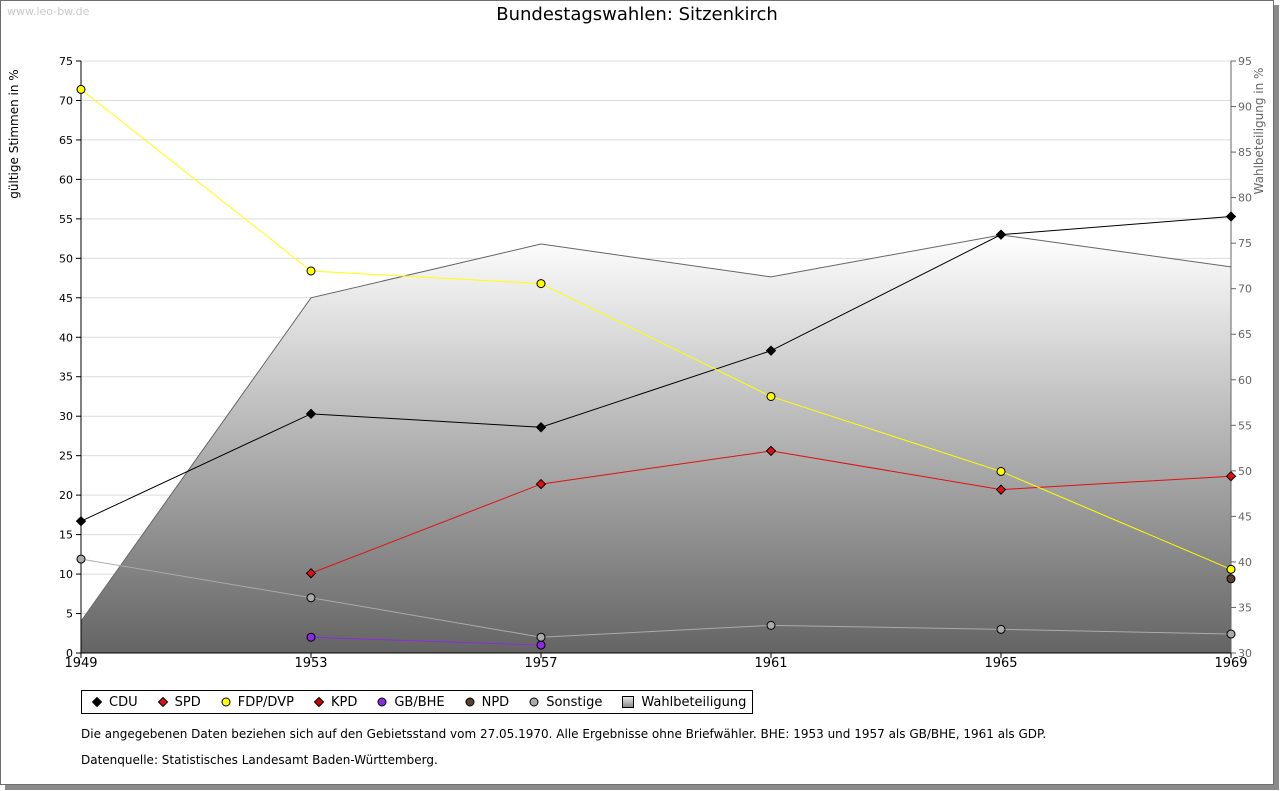  Describe the element at coordinates (1245, 61) in the screenshot. I see `y2-tick-label: 95` at that location.